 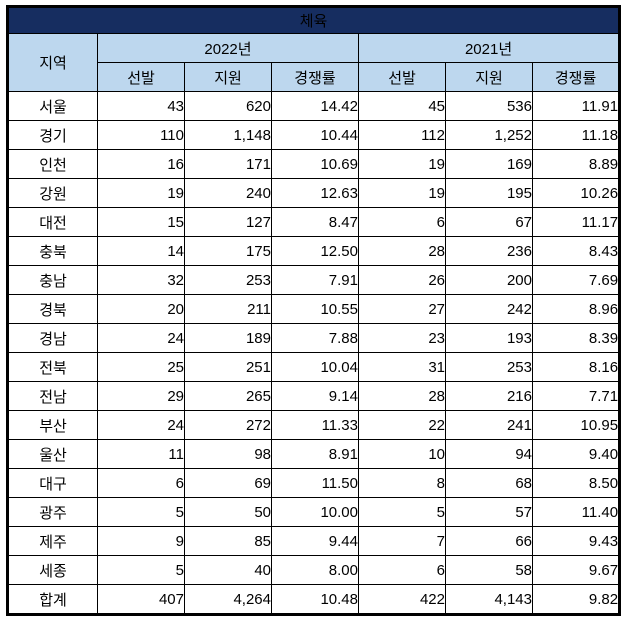 What do you see at coordinates (576, 541) in the screenshot?
I see `value-cell: 9.43` at bounding box center [576, 541].